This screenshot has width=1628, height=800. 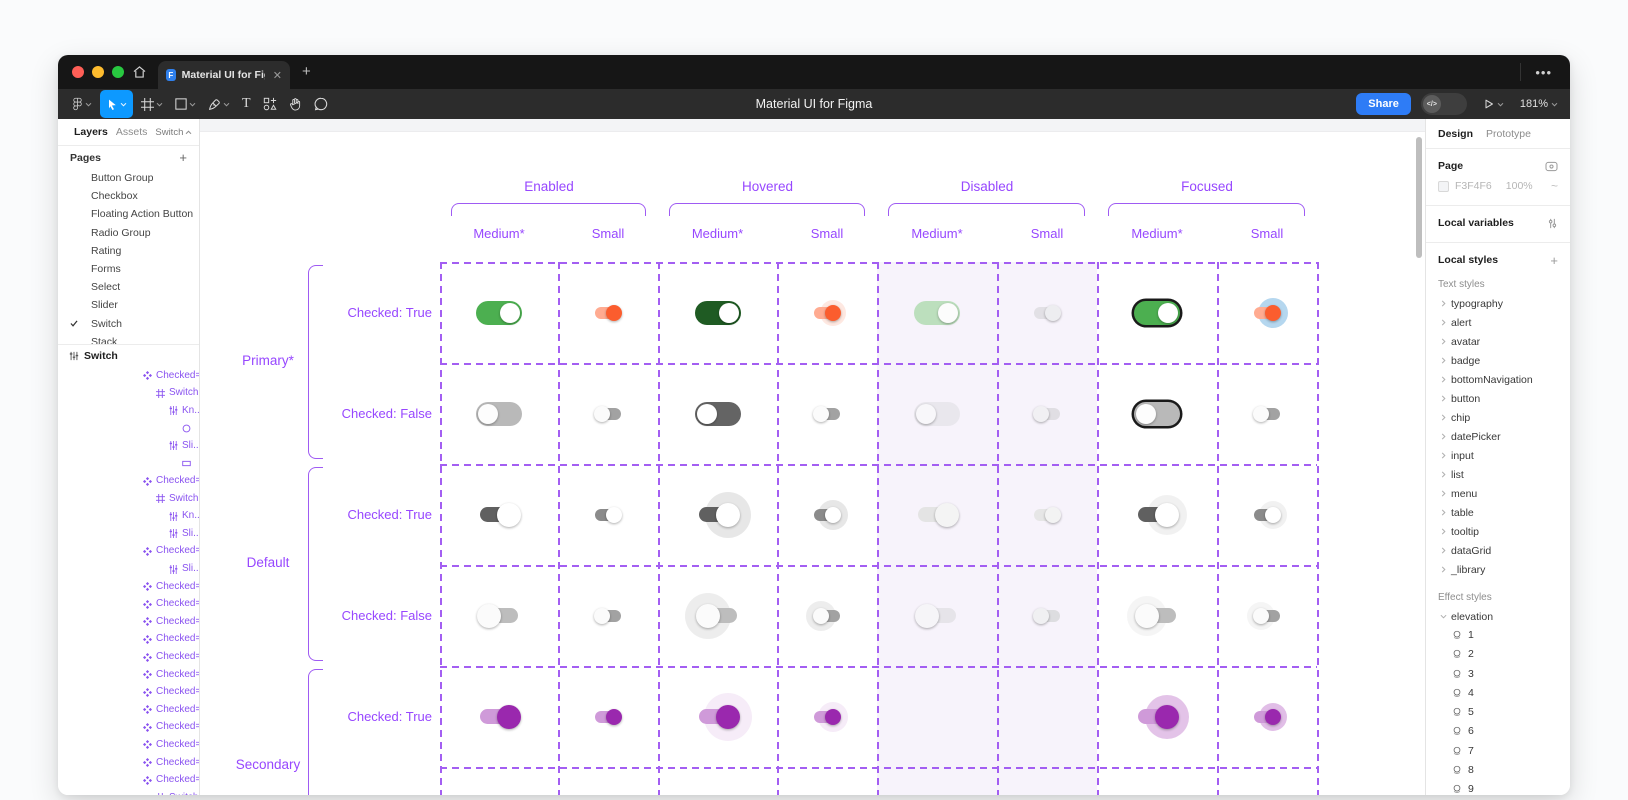 What do you see at coordinates (1157, 312) in the screenshot?
I see `switch-g-on-f` at bounding box center [1157, 312].